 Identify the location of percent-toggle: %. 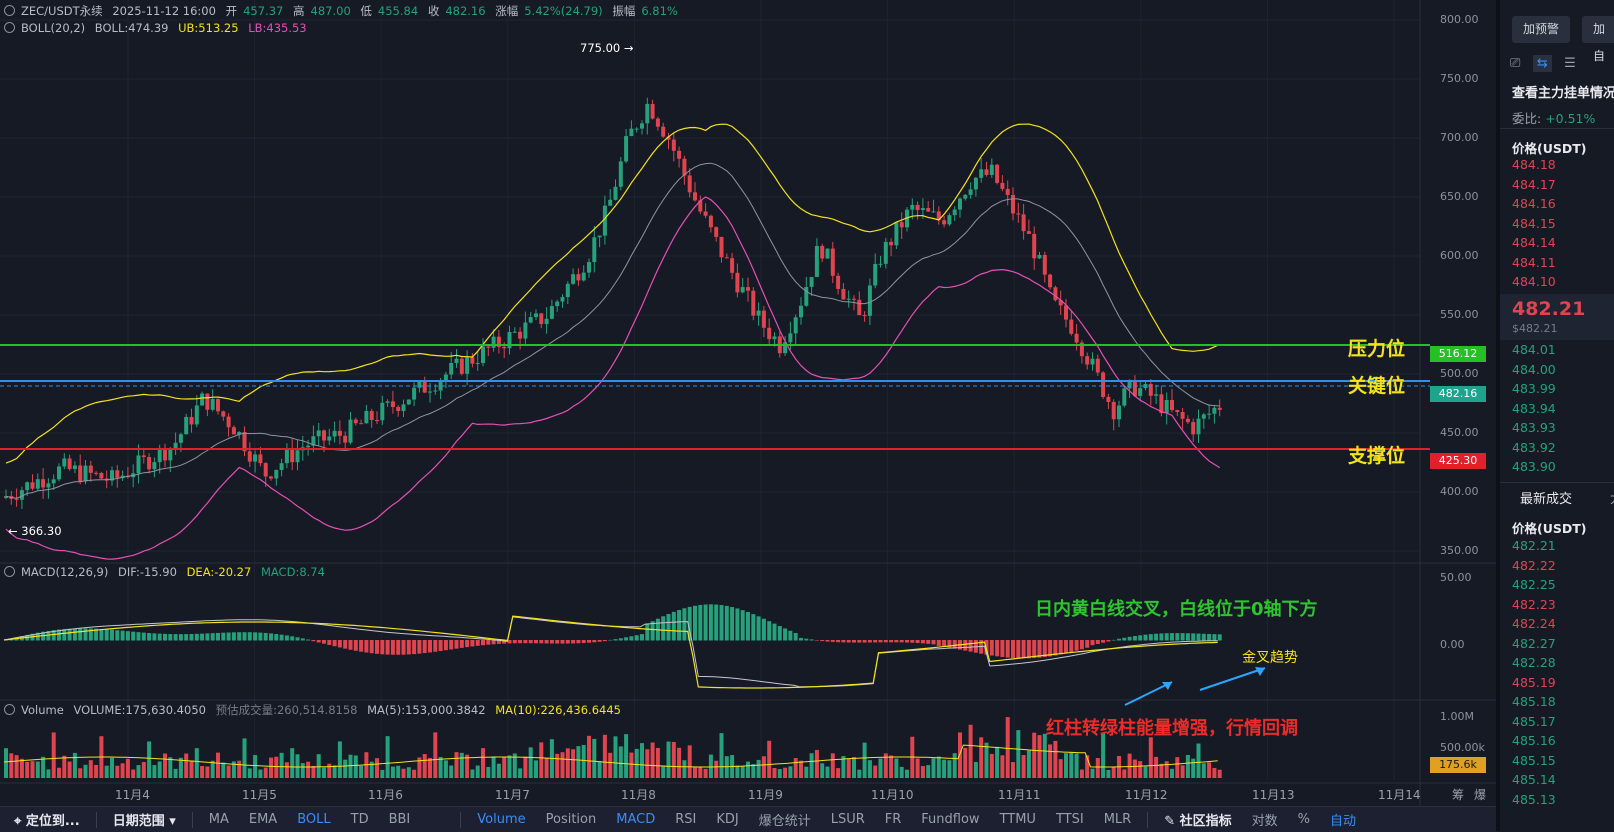
(1304, 819).